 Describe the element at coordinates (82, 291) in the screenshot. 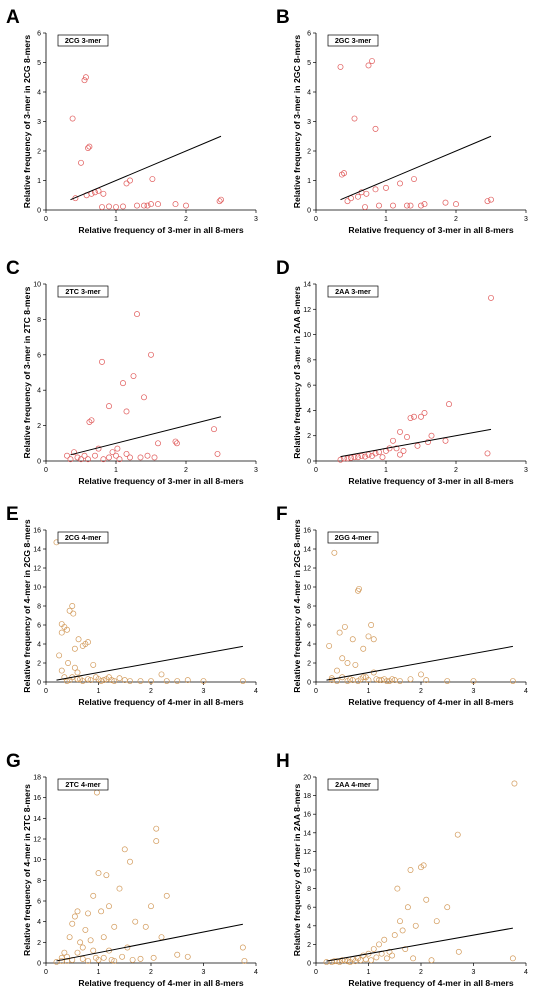

I see `panel-title: 2TC 3-mer` at that location.